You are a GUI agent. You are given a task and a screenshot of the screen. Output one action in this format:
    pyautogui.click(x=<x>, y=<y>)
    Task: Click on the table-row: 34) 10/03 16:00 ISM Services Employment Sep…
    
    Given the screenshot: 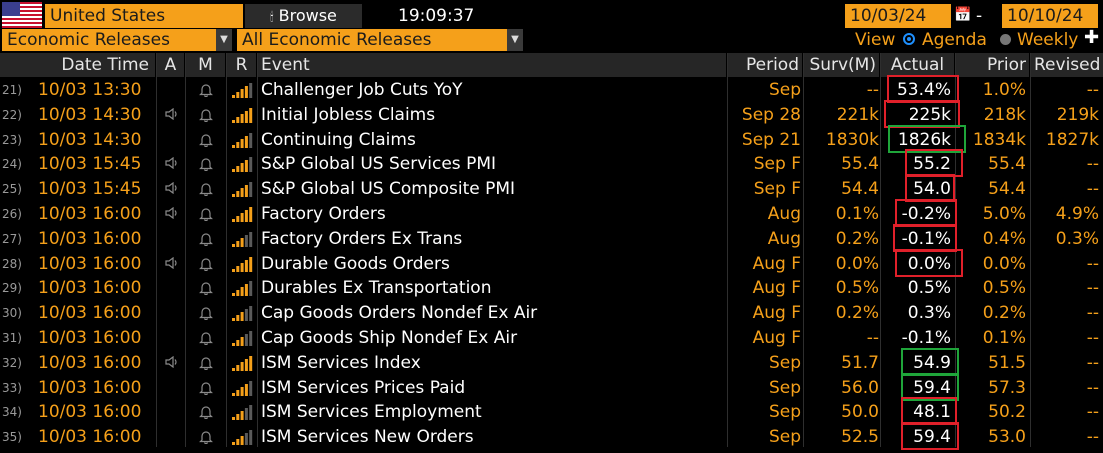 What is the action you would take?
    pyautogui.click(x=551, y=412)
    